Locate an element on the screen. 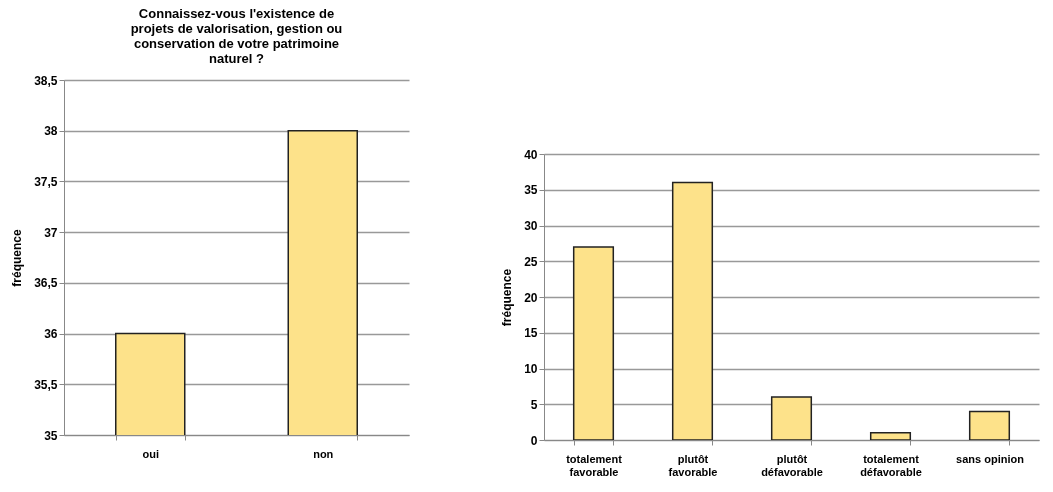  y-tick-label: 35,5 is located at coordinates (46, 384).